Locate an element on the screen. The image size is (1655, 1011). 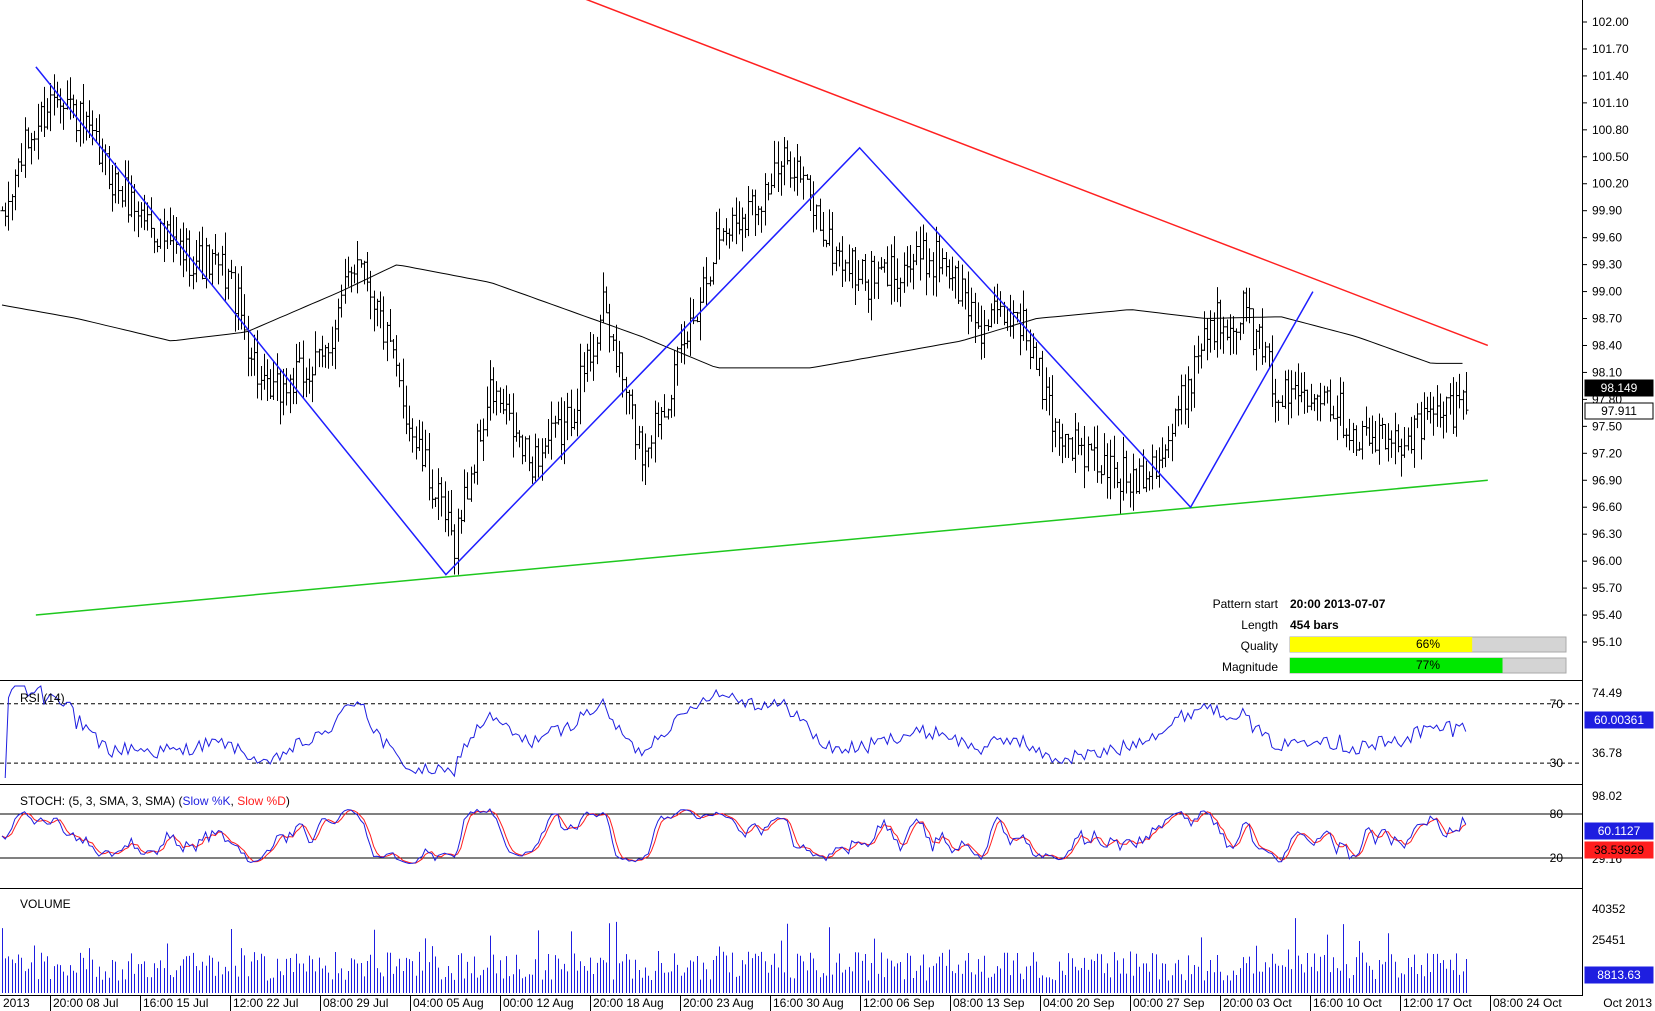
svg-text: 60.1127 is located at coordinates (1619, 831).